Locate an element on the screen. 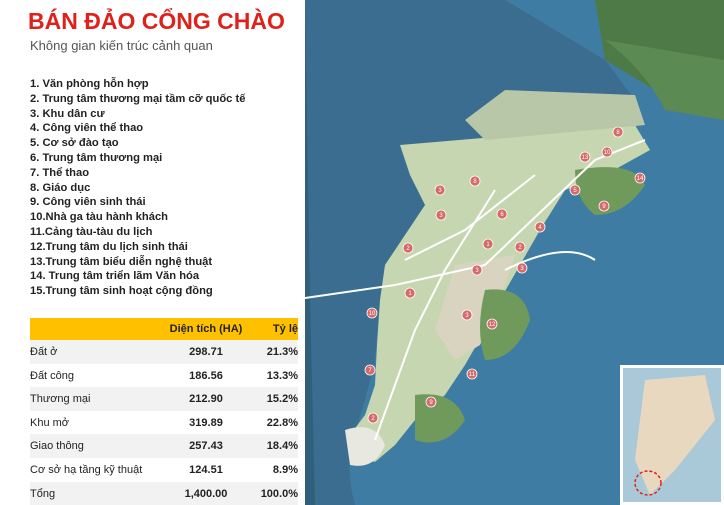  map-marker: 7 is located at coordinates (370, 370).